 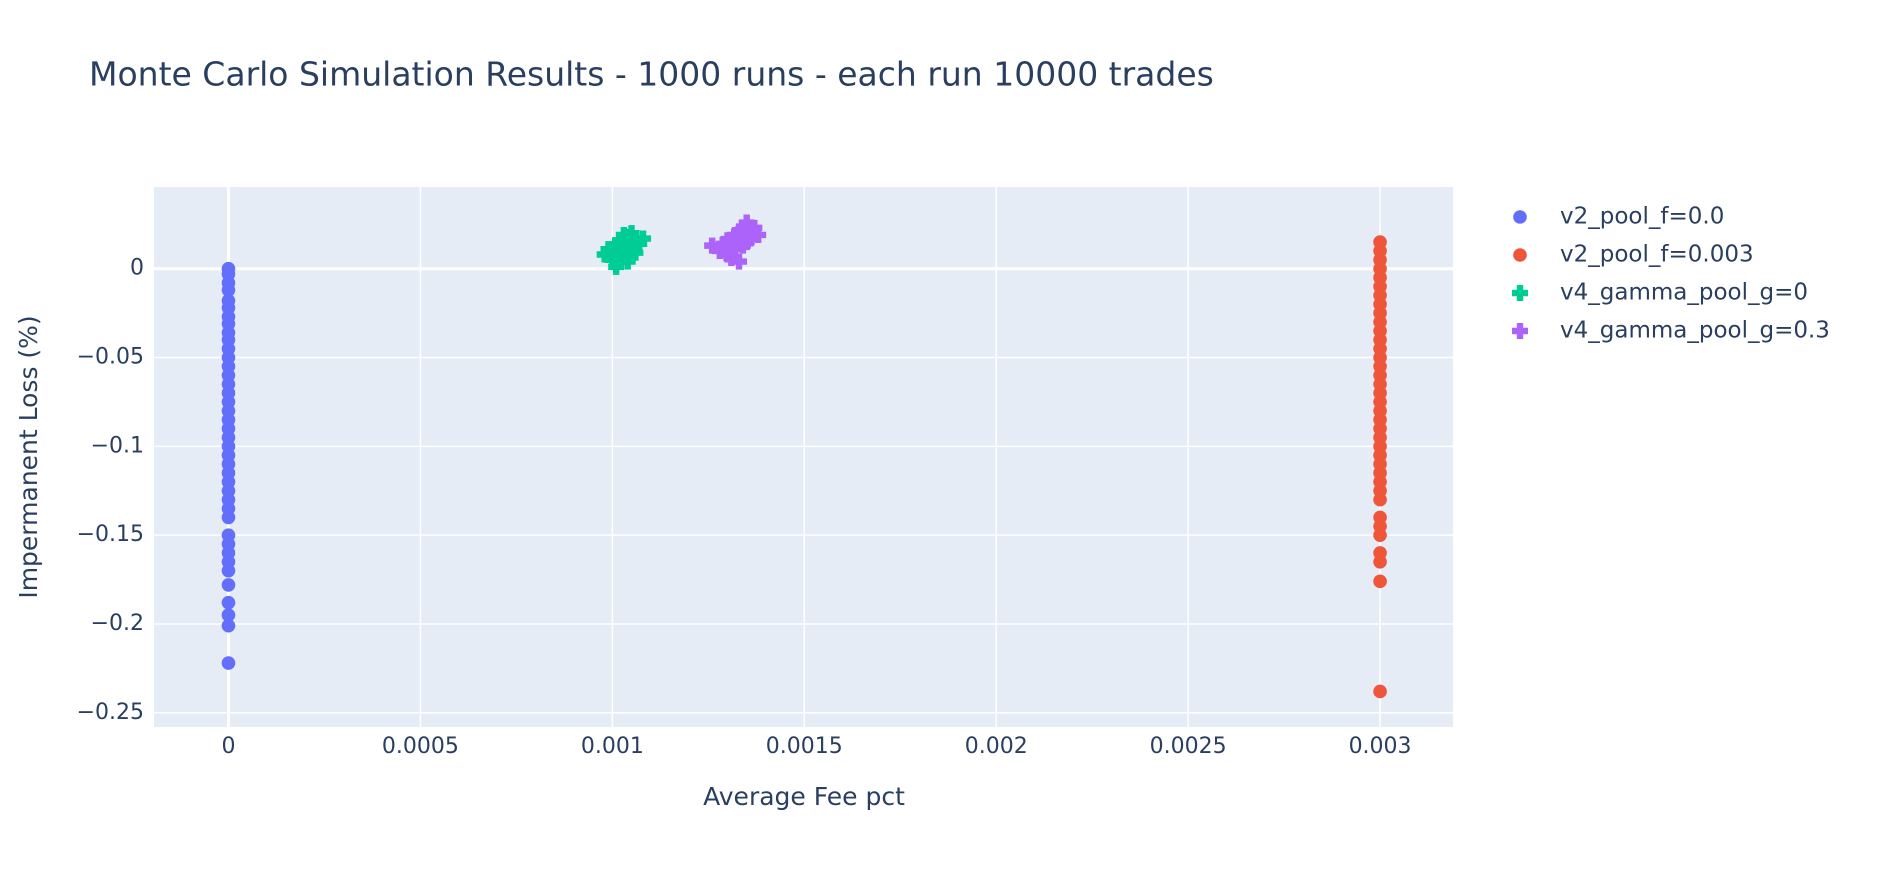 I want to click on y-axis-title: Impermanent Loss (%), so click(x=28, y=456).